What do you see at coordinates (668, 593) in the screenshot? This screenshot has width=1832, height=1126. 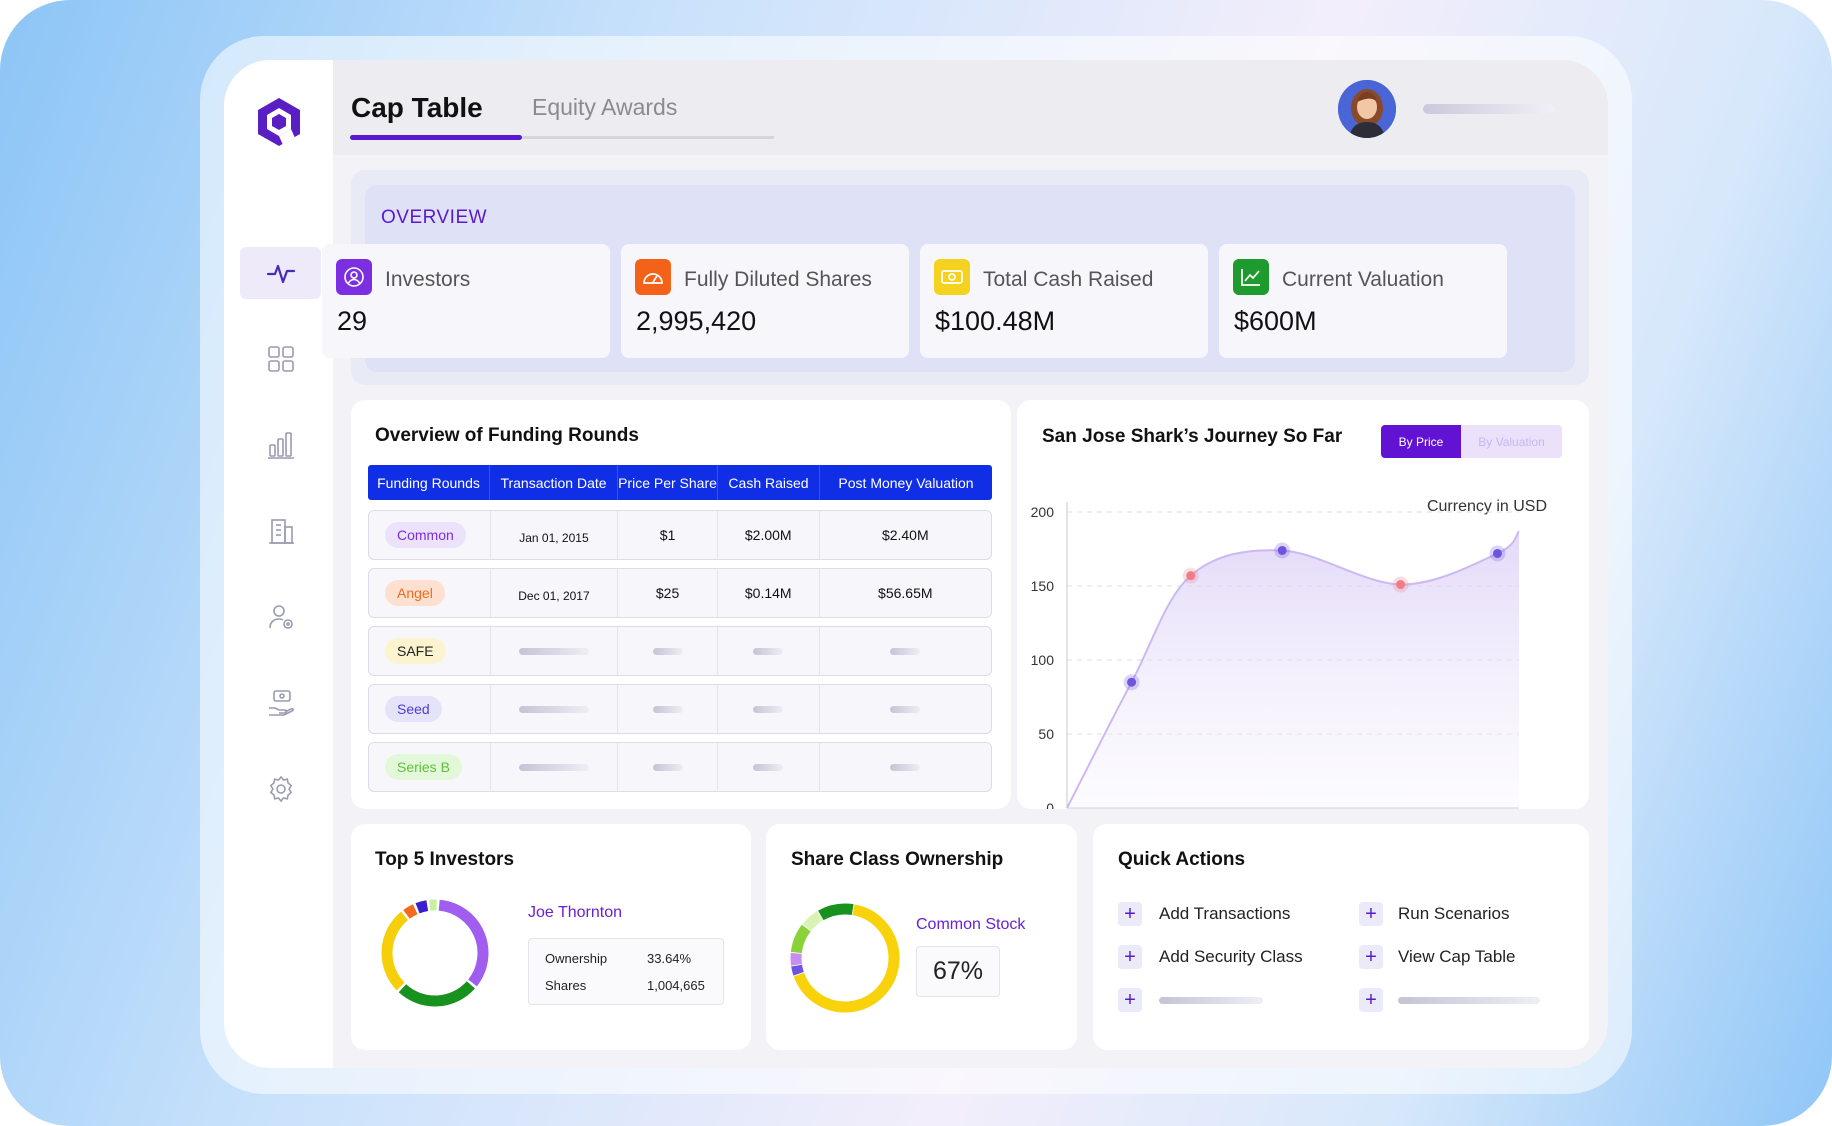 I see `price-cell: $25` at bounding box center [668, 593].